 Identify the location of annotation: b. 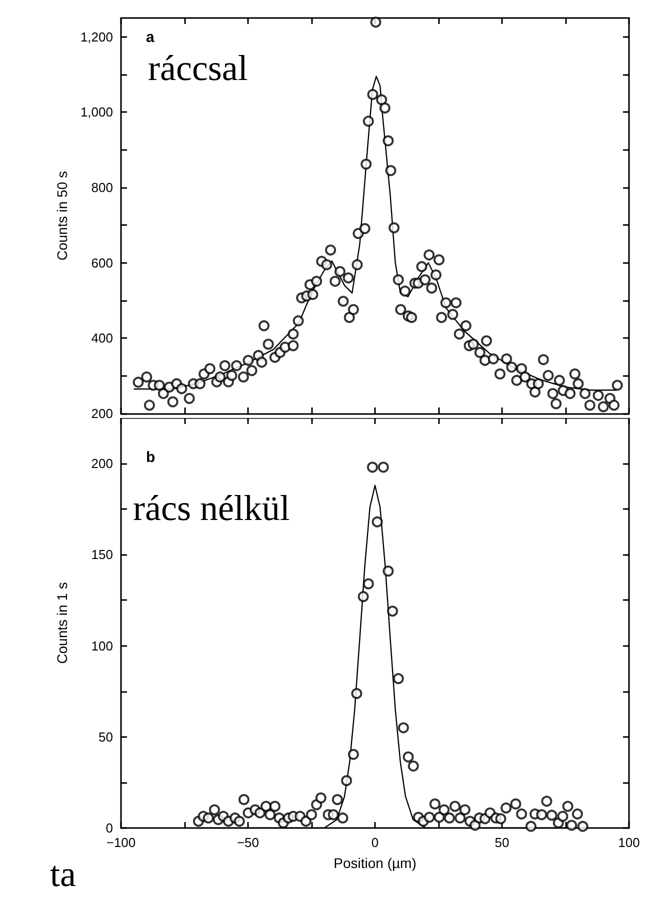
(151, 457).